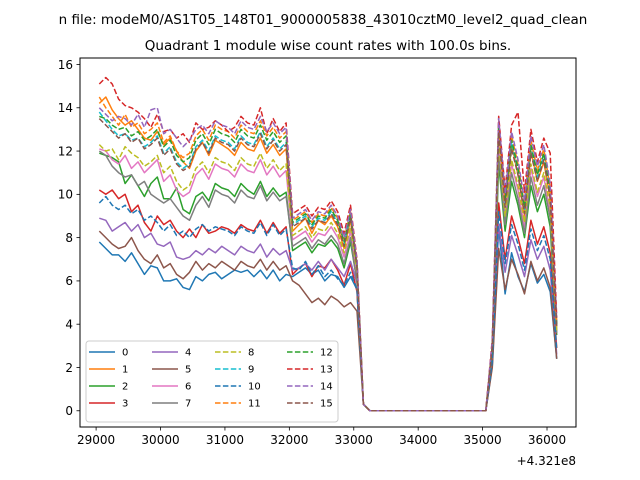 The width and height of the screenshot is (640, 480). What do you see at coordinates (188, 353) in the screenshot?
I see `legend-label-4: 4` at bounding box center [188, 353].